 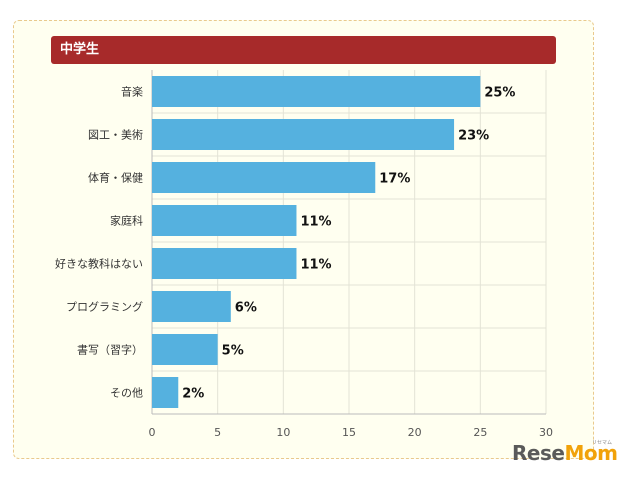 I want to click on value-label-0: 25%, so click(x=499, y=93).